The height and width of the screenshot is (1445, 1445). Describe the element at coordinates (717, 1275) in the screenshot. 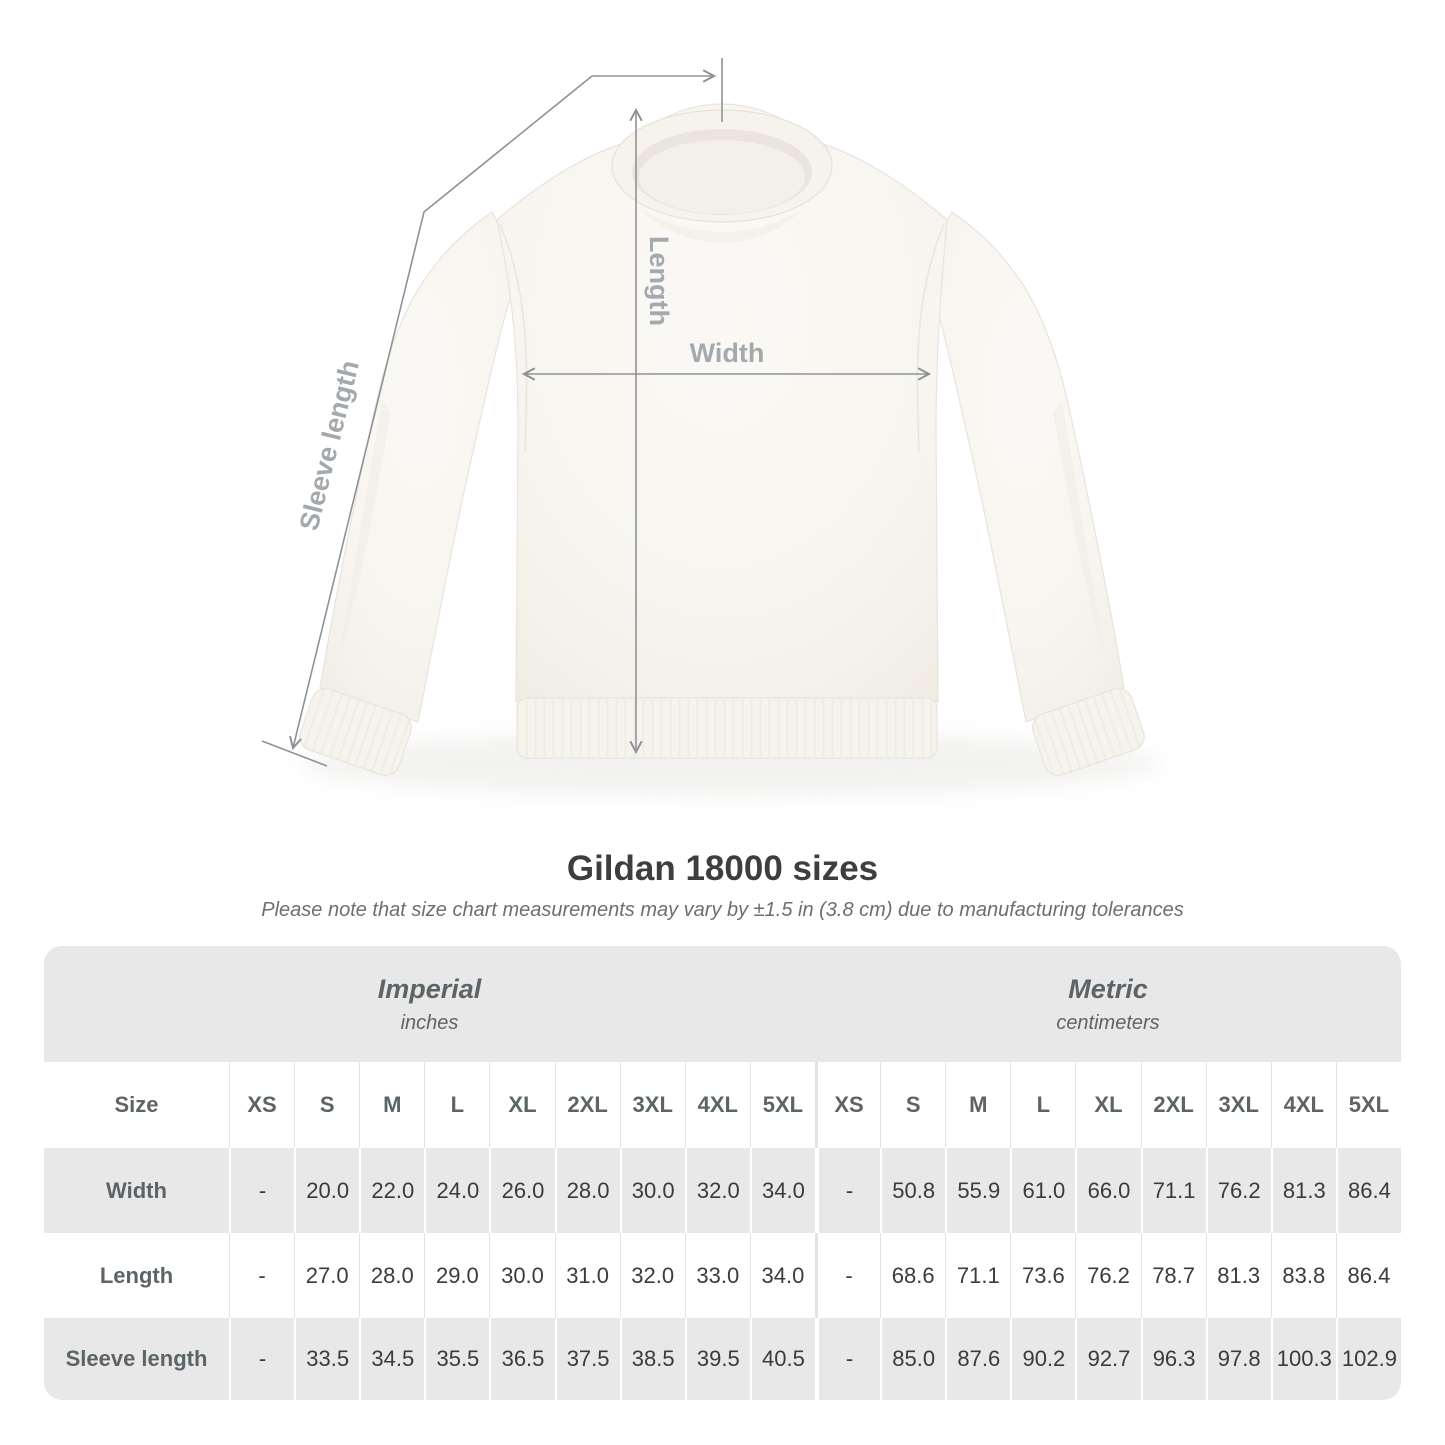

I see `table-cell: 33.0` at that location.